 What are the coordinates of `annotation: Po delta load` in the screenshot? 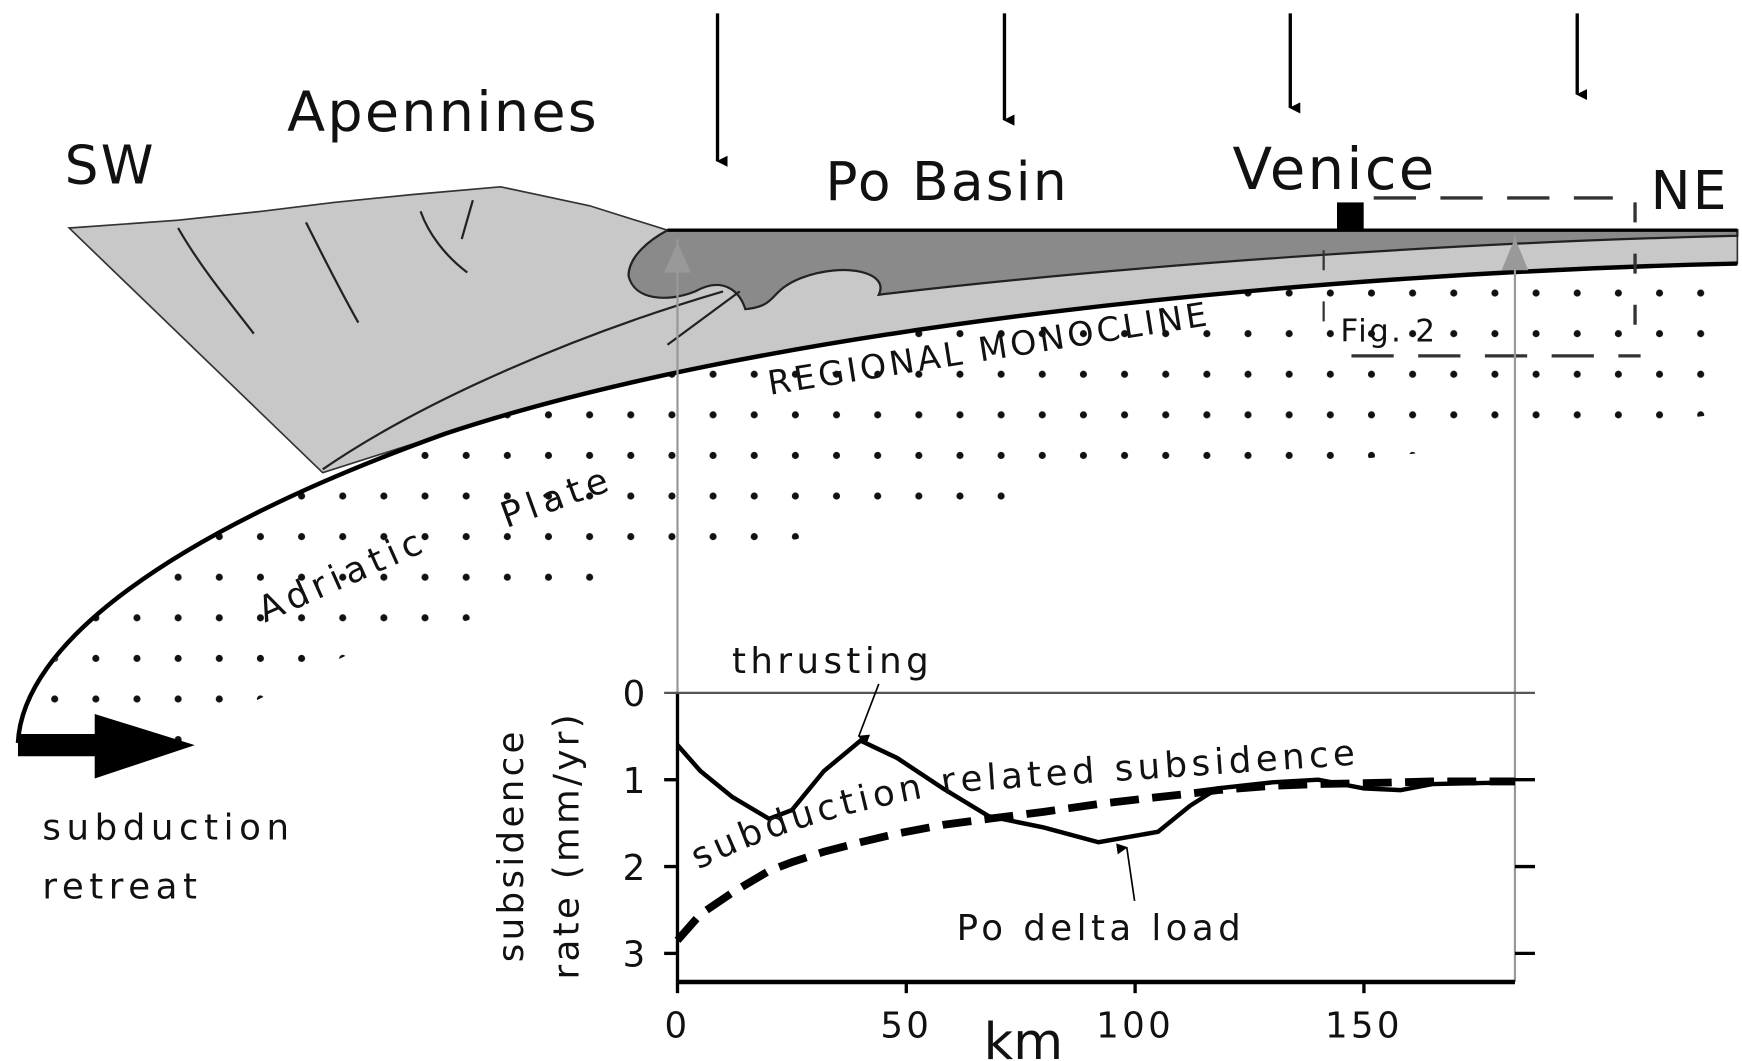 It's located at (1101, 928).